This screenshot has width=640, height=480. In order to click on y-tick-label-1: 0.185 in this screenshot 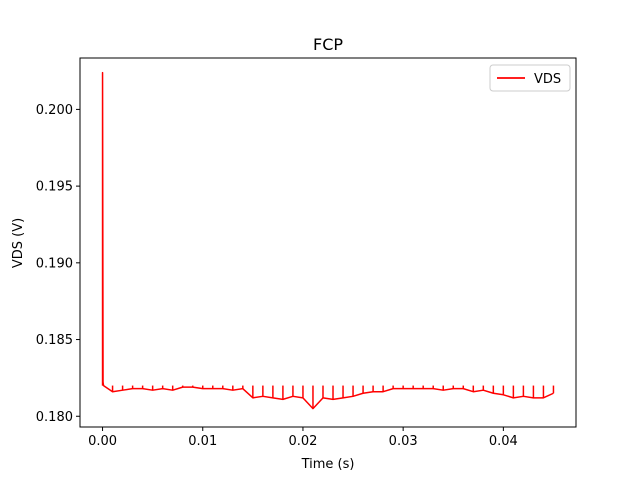, I will do `click(54, 340)`.